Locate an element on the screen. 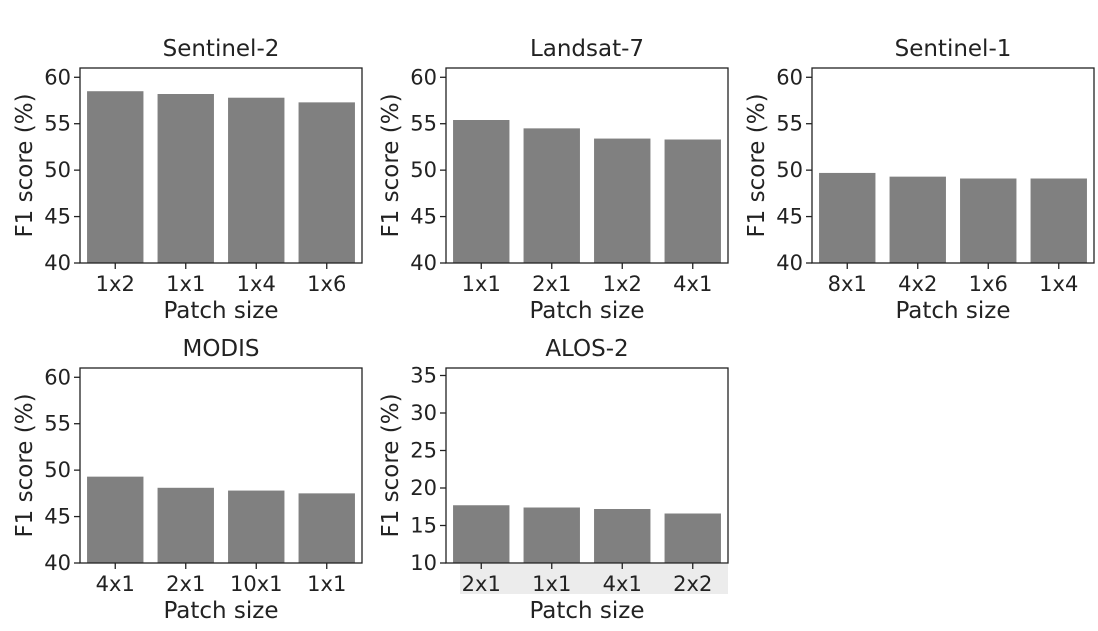  y-tick-label: 35 is located at coordinates (423, 376).